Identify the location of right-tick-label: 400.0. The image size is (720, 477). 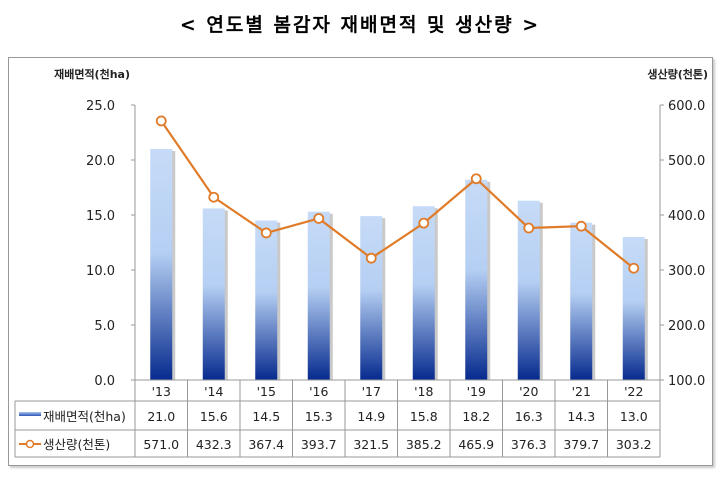
(686, 216).